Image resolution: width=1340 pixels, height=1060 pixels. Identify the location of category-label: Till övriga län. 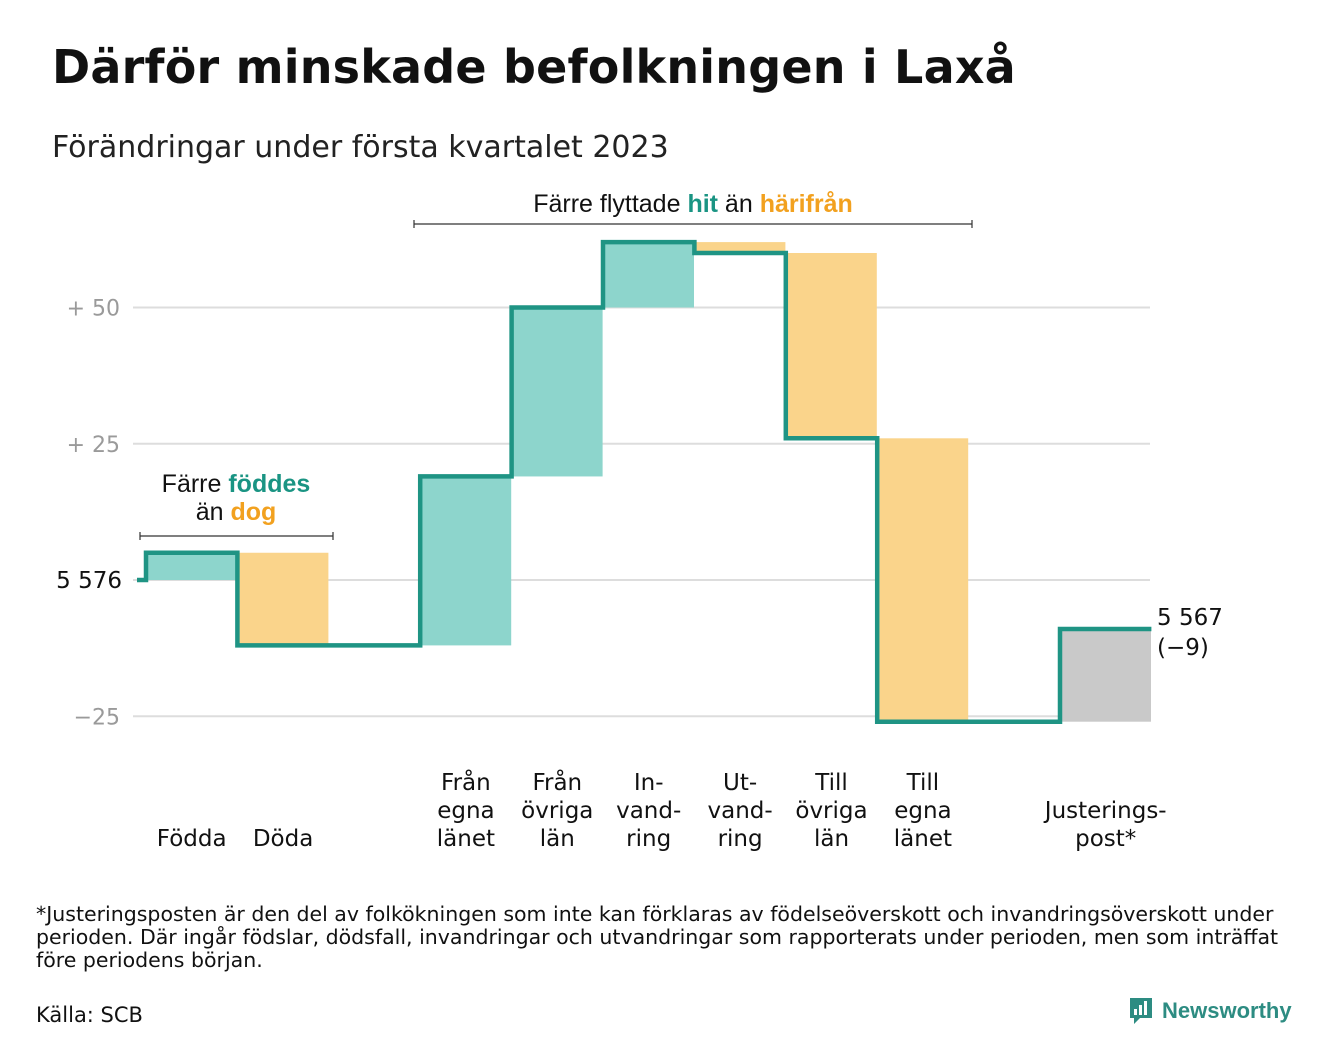
(831, 811).